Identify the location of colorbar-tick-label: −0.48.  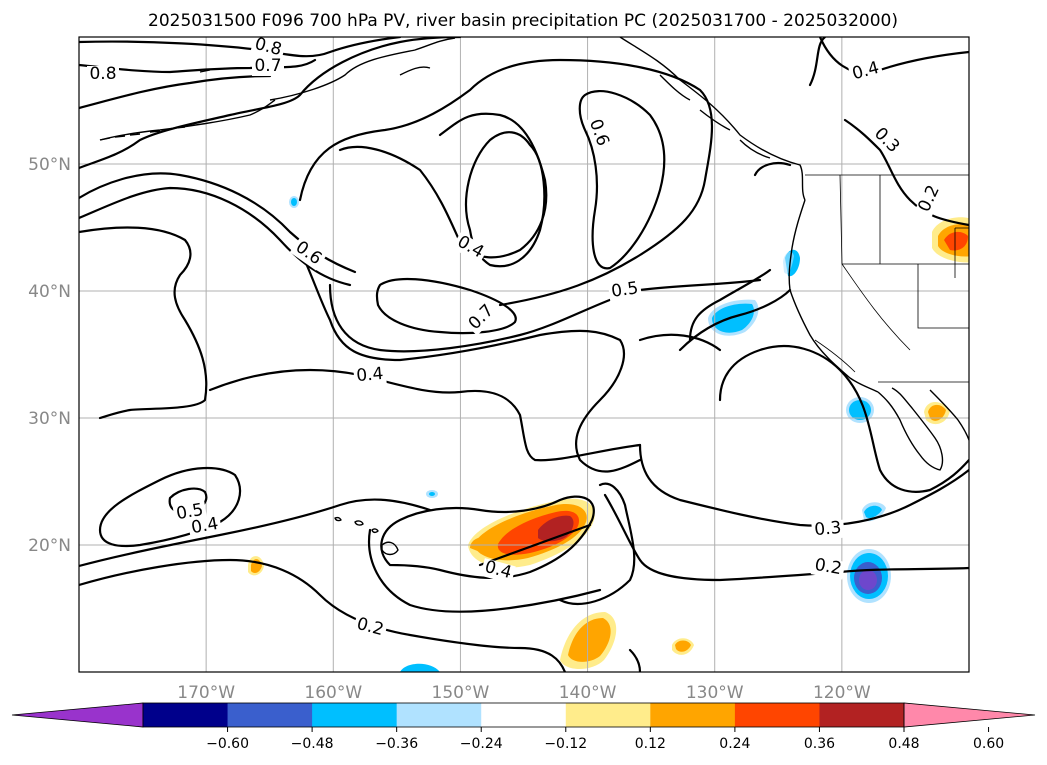
(312, 744).